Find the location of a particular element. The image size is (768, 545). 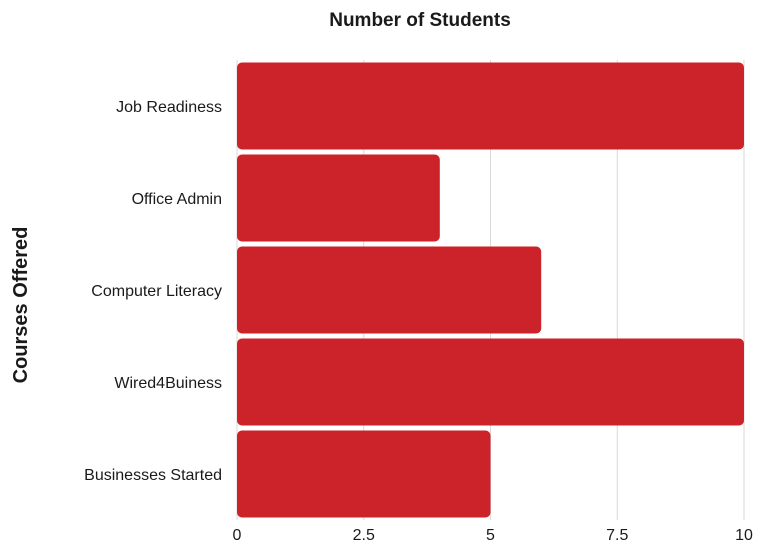

x-tick-labels: 0 2.5 5 7.5 10 is located at coordinates (493, 535).